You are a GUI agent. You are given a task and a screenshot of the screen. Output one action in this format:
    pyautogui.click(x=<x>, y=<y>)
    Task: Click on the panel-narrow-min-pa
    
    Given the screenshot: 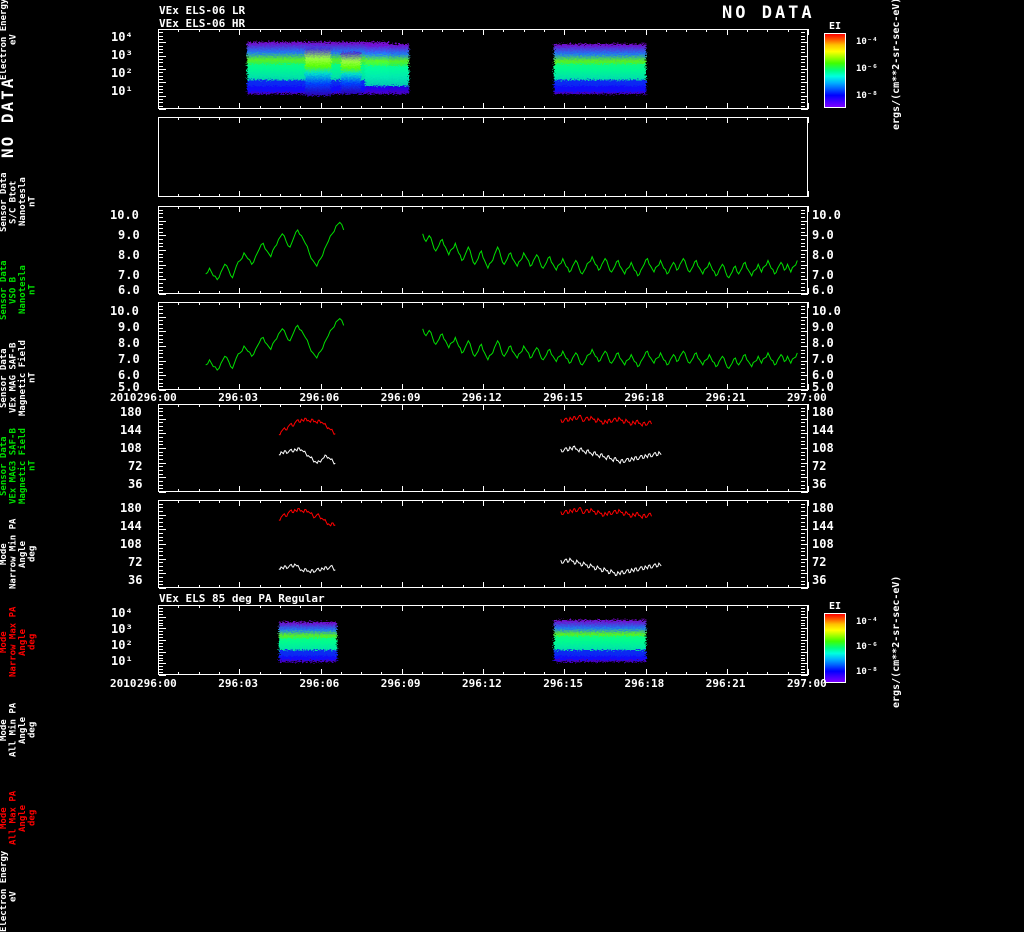 What is the action you would take?
    pyautogui.click(x=483, y=448)
    